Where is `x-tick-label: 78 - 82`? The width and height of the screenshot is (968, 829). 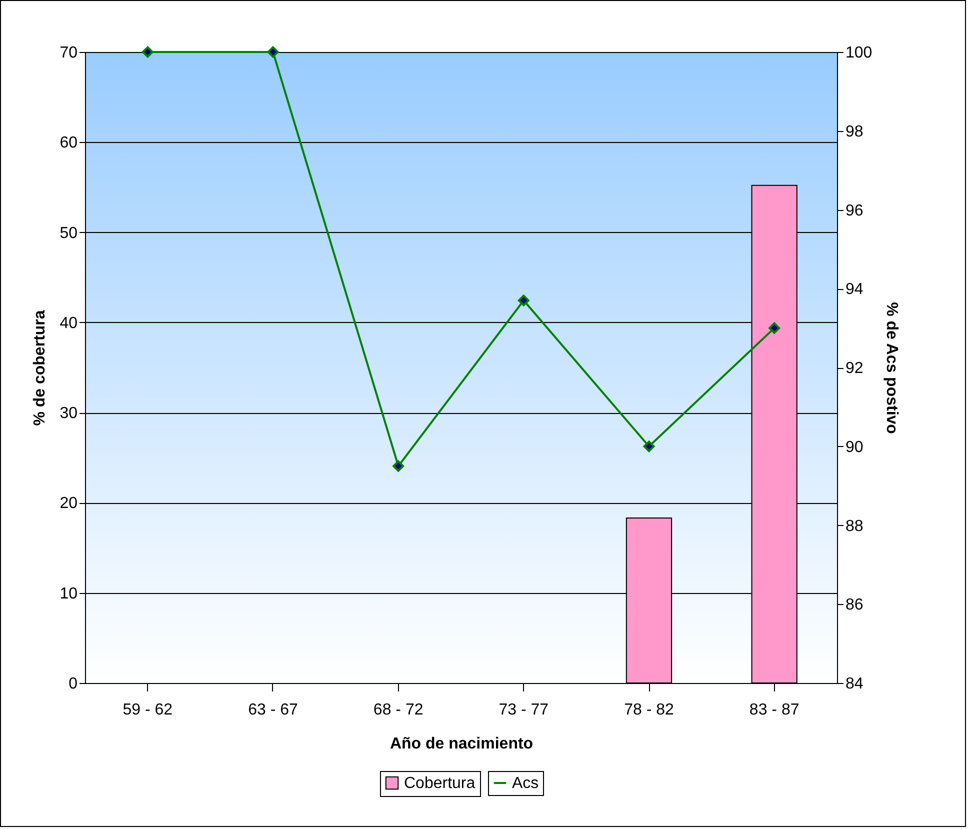 x-tick-label: 78 - 82 is located at coordinates (649, 710).